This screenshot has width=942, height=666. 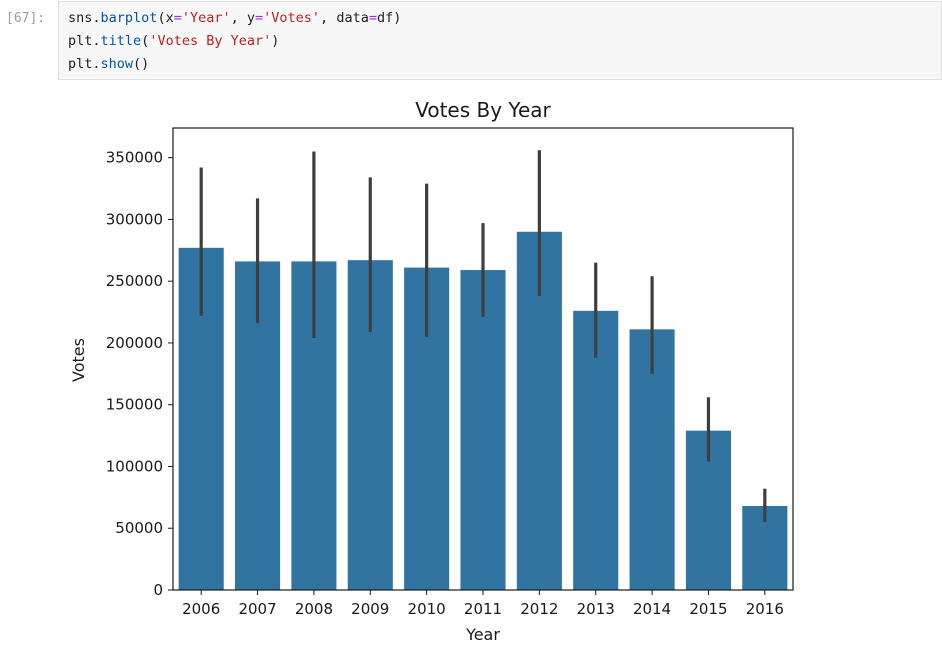 What do you see at coordinates (652, 609) in the screenshot?
I see `x-tick-label: 2014` at bounding box center [652, 609].